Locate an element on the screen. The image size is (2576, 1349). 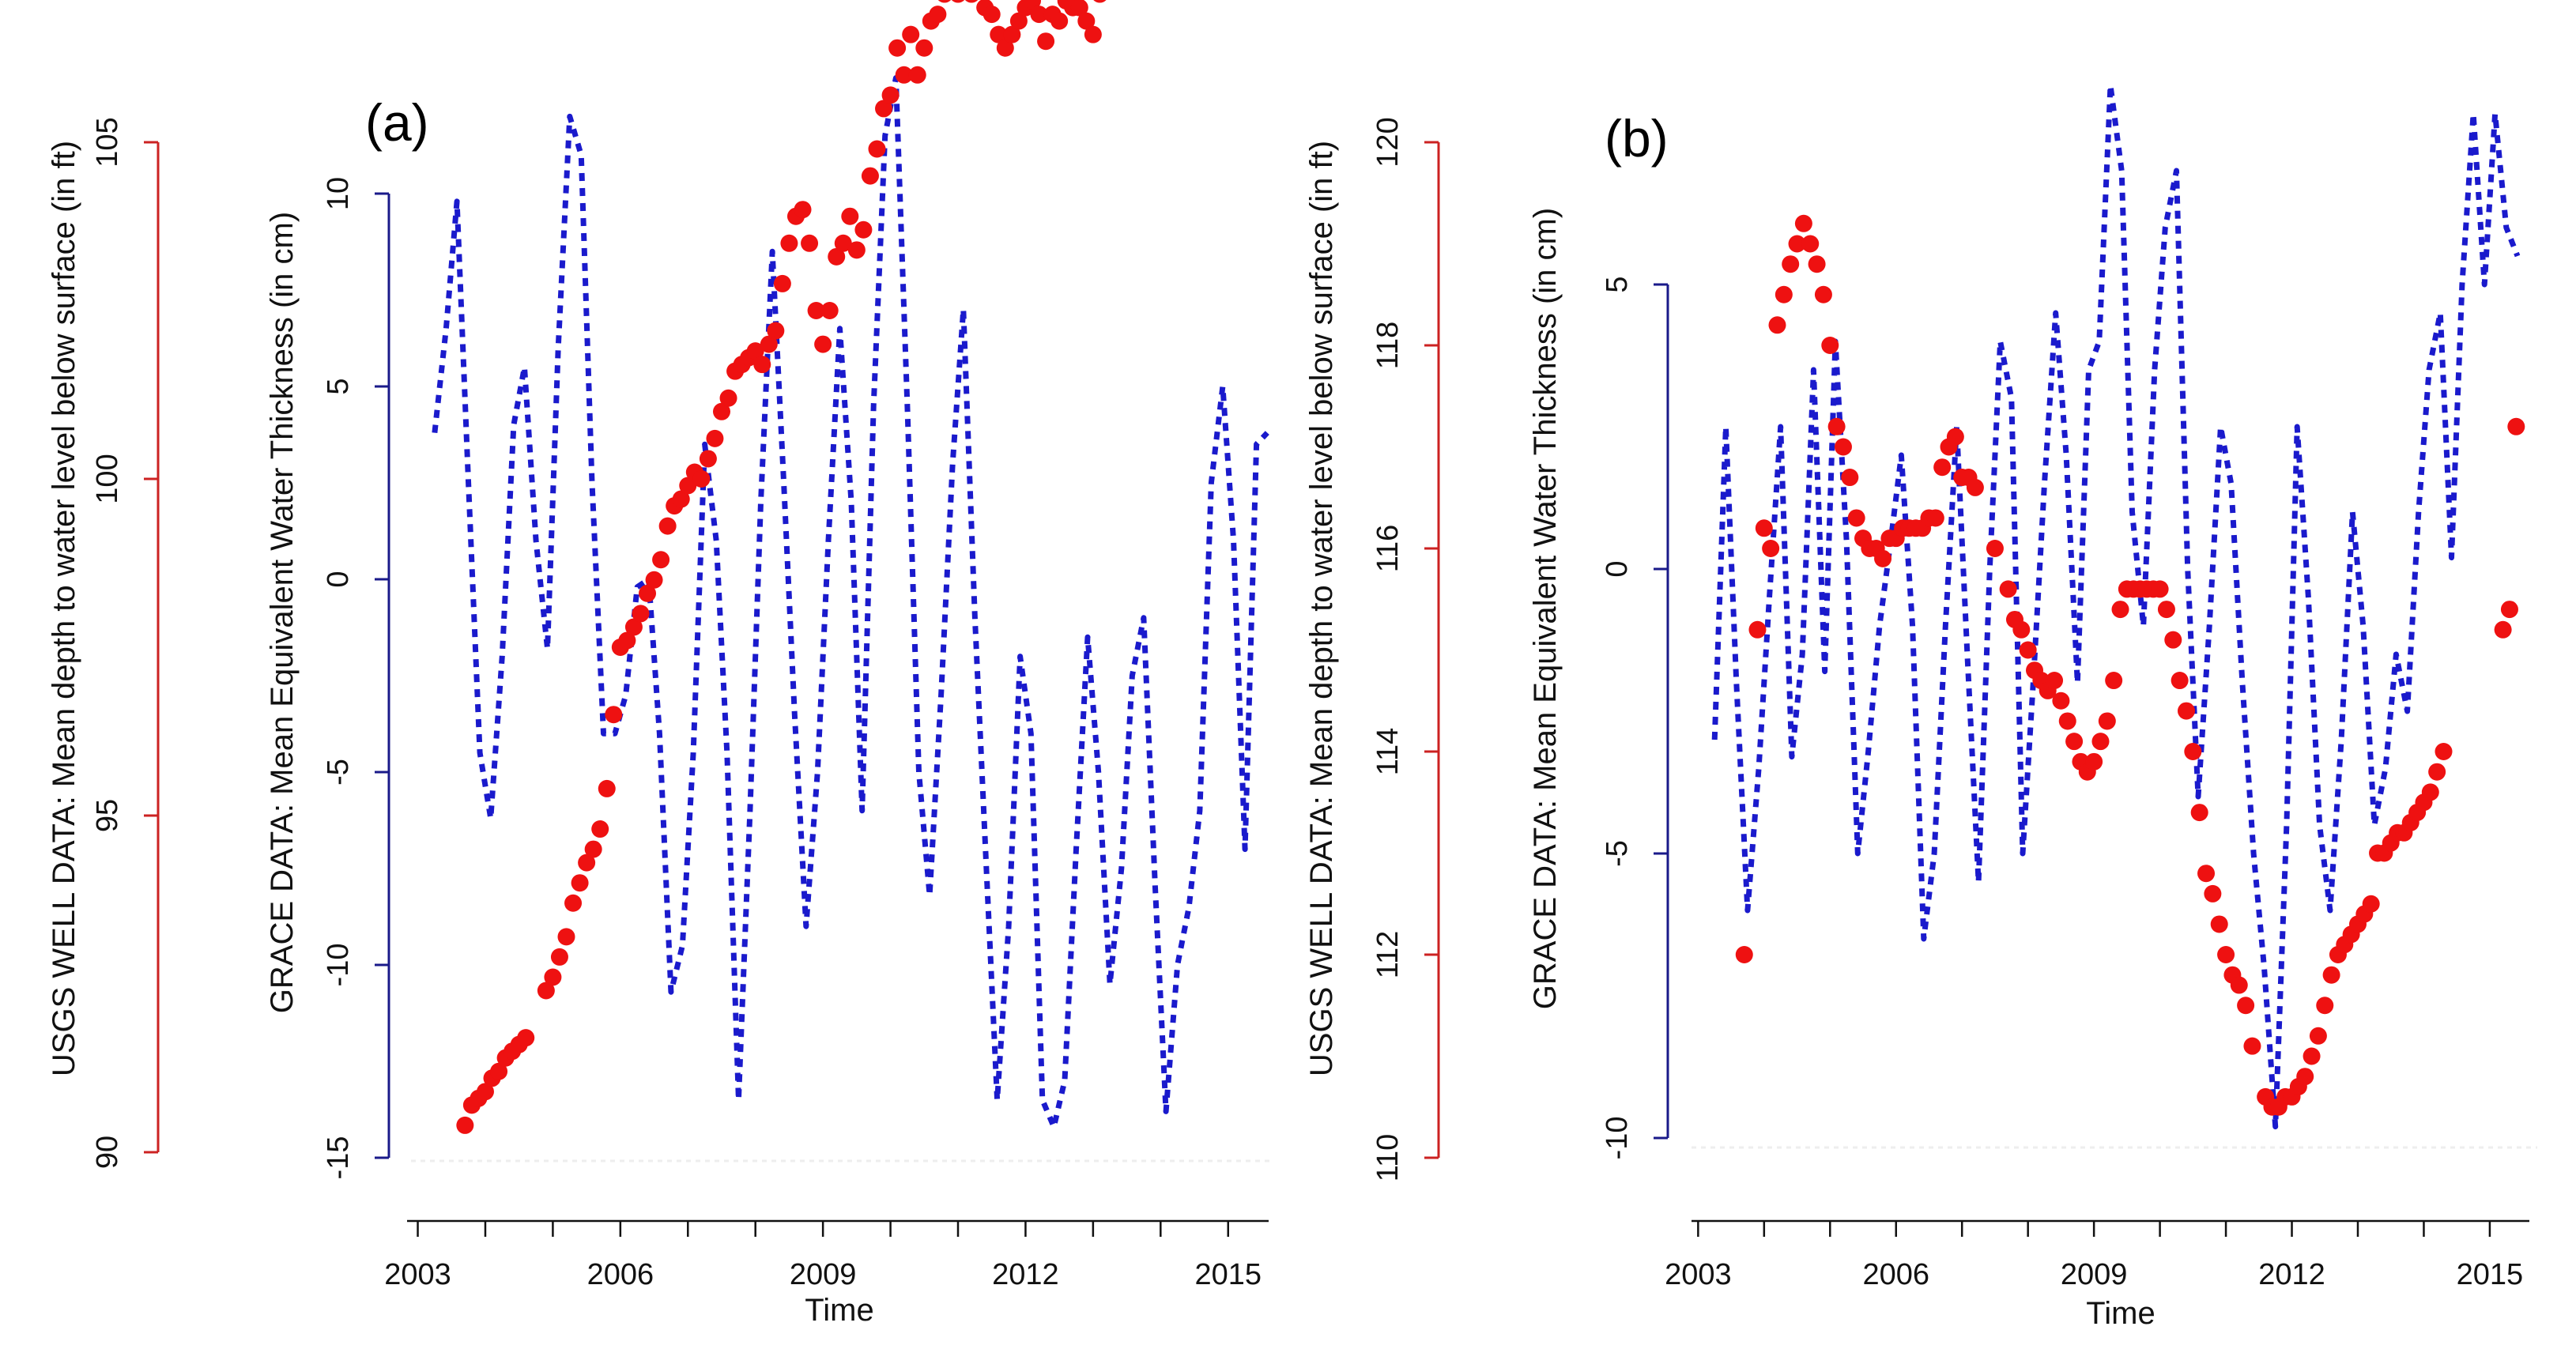
panel-a-left-tick-label: -5 is located at coordinates (338, 772).